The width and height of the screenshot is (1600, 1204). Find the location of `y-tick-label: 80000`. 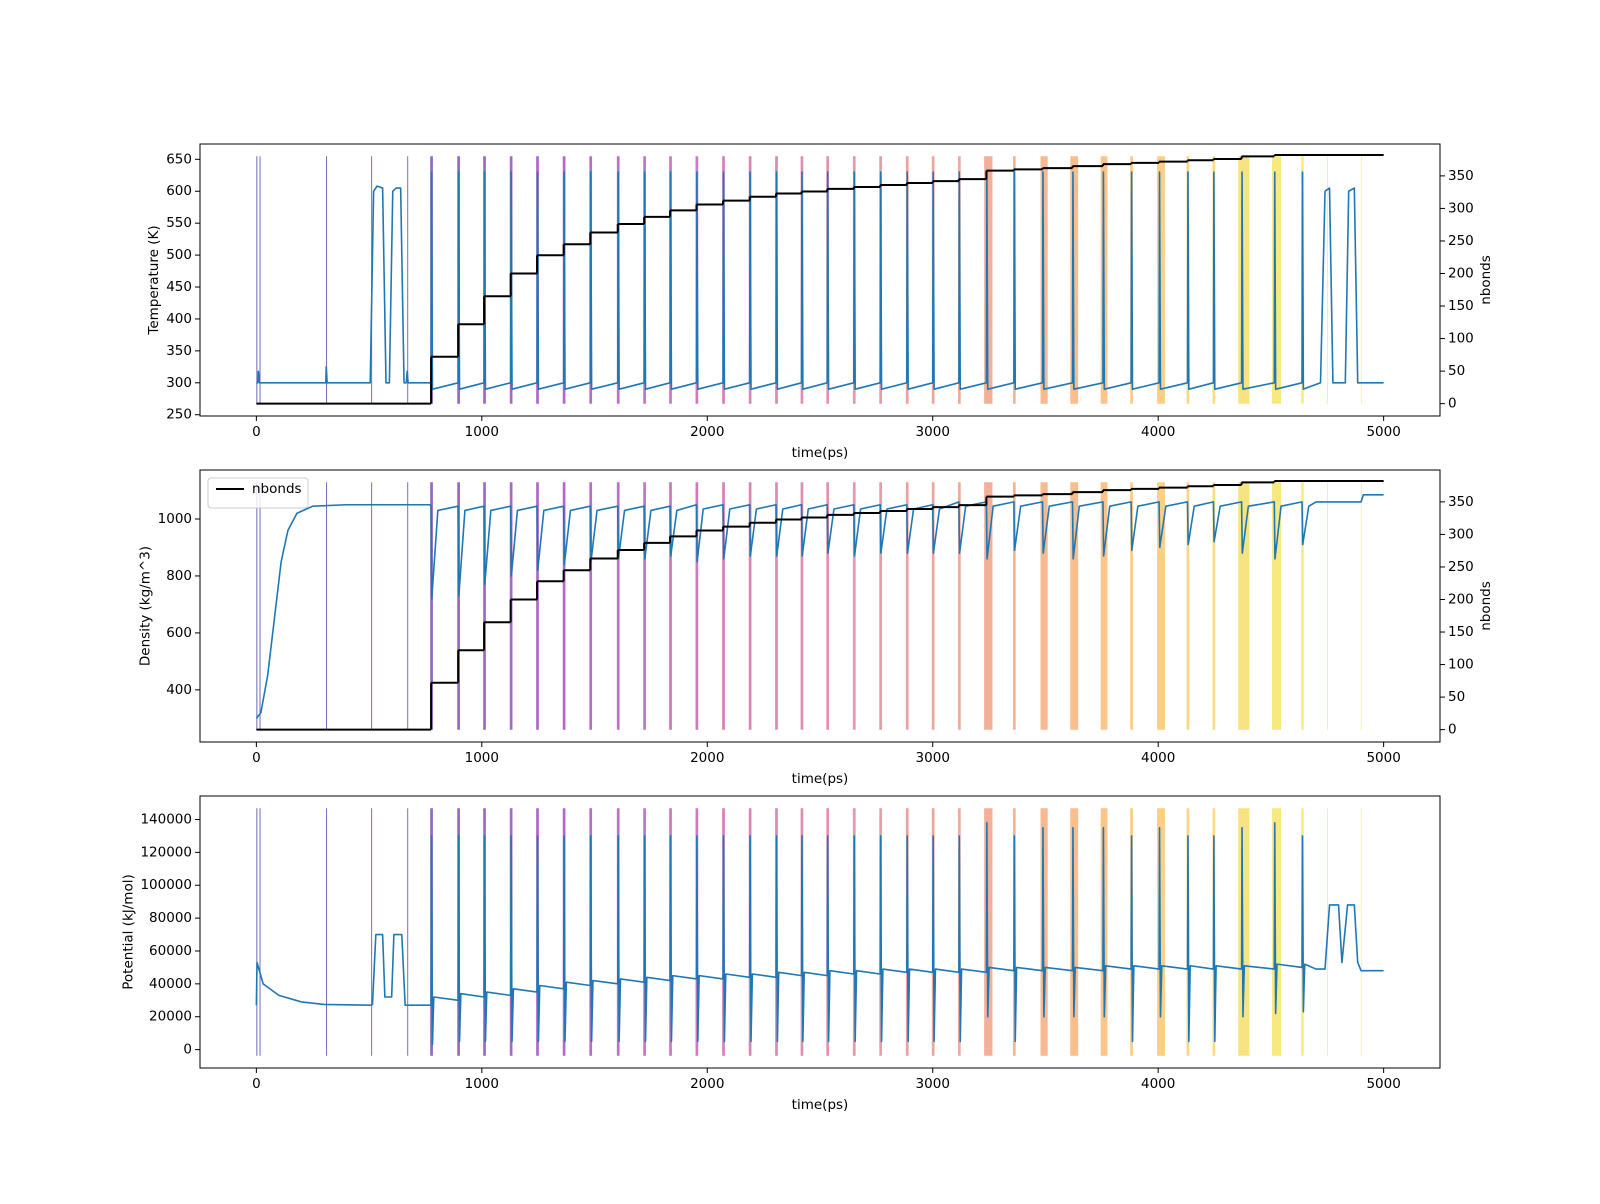

y-tick-label: 80000 is located at coordinates (170, 918).